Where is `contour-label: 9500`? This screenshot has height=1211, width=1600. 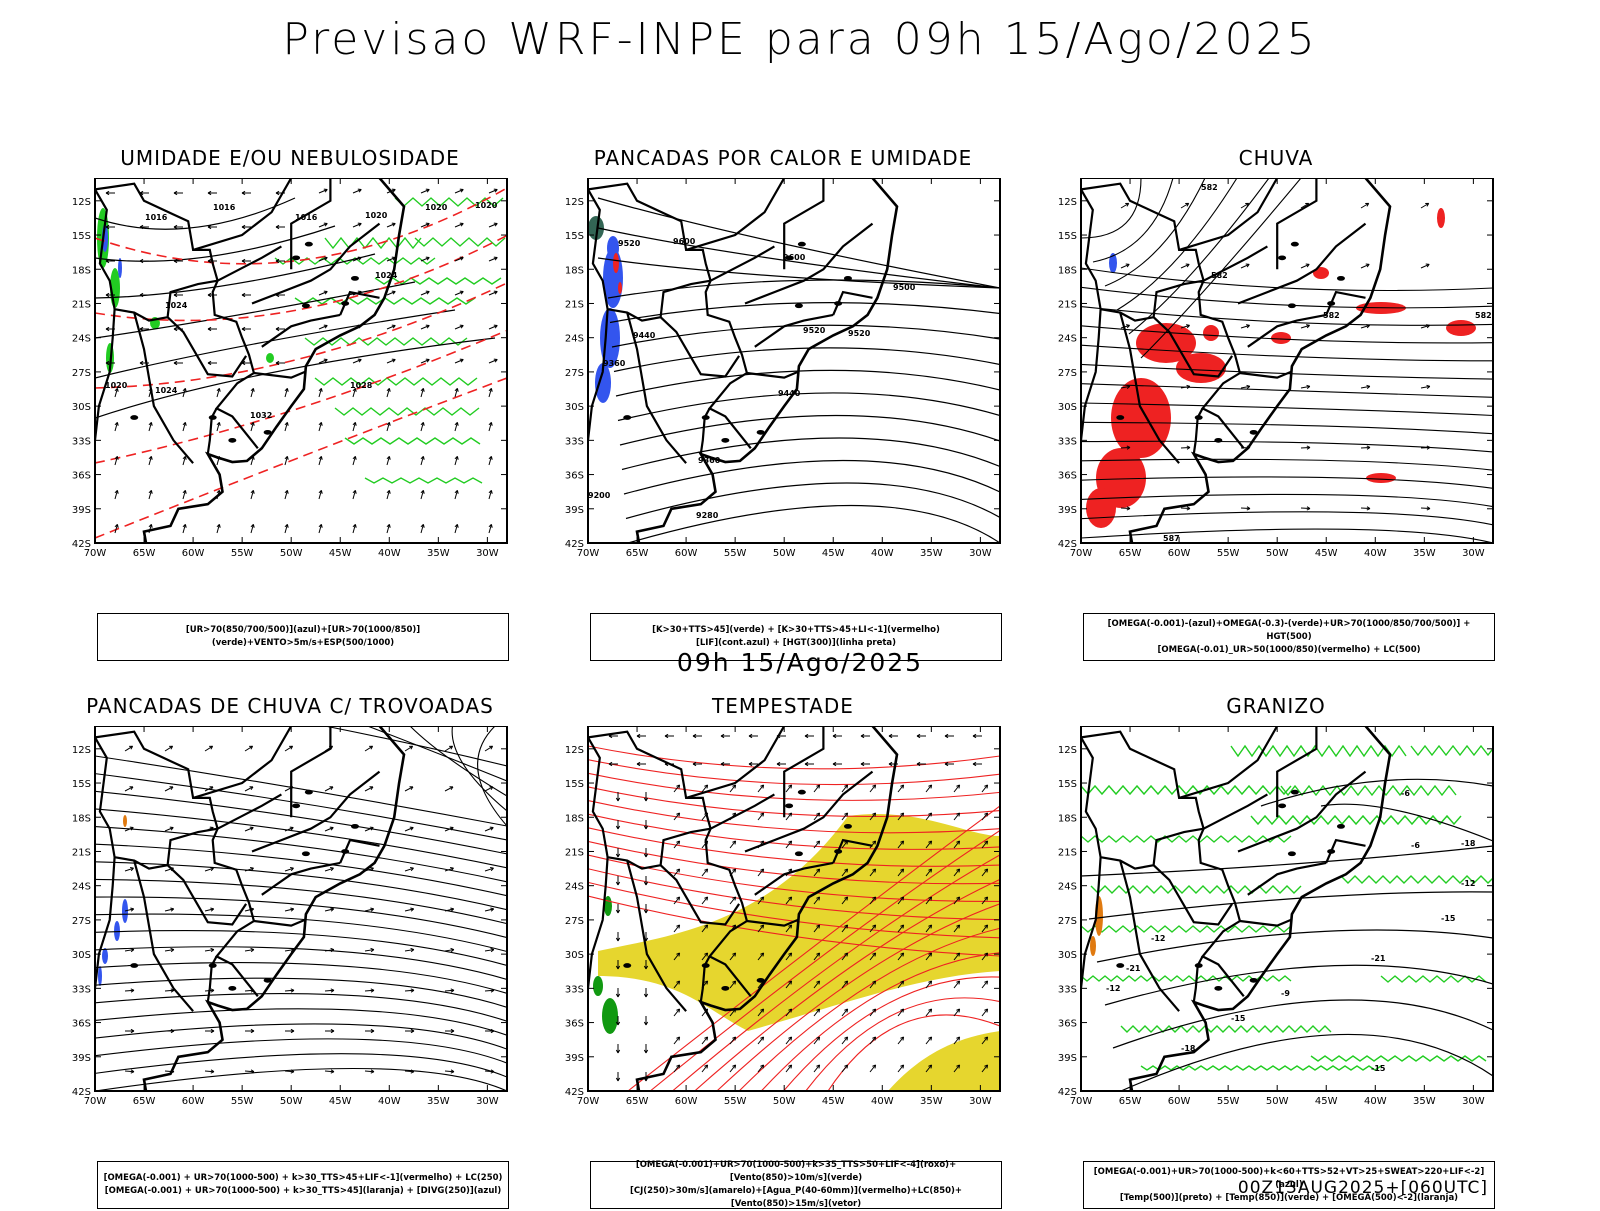
contour-label: 9500 is located at coordinates (904, 287).